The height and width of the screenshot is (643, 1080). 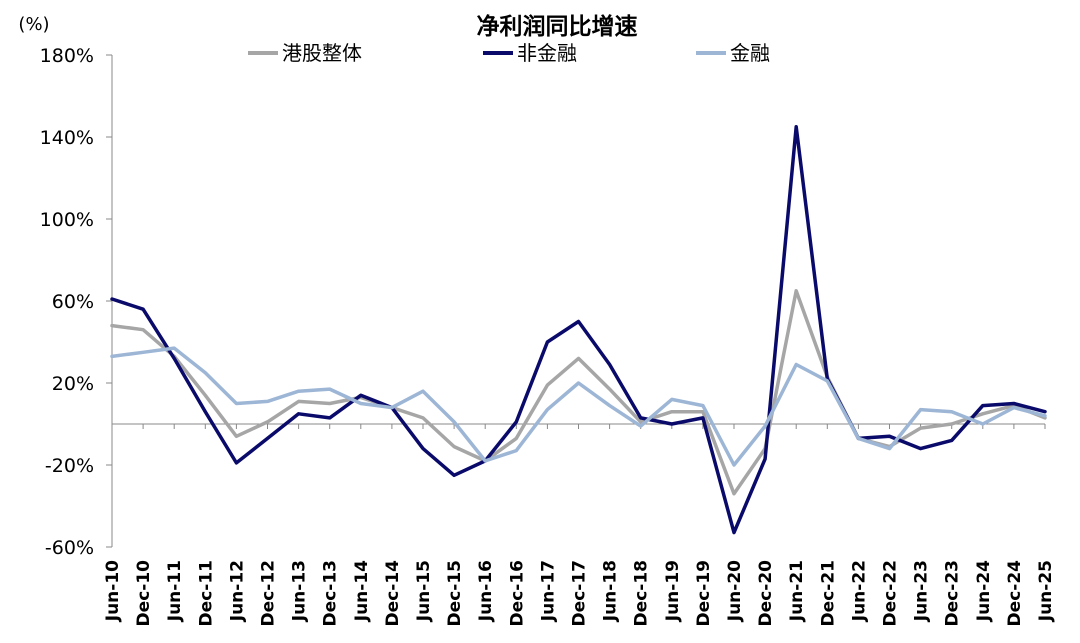 What do you see at coordinates (33, 24) in the screenshot?
I see `y-unit-label: (%)` at bounding box center [33, 24].